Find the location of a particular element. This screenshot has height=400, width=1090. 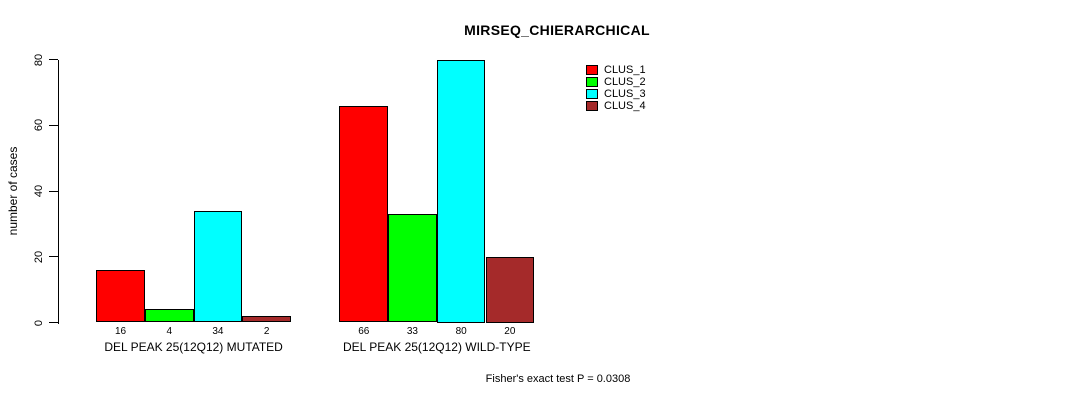

chart-title: MIRSEQ_CHIERARCHICAL is located at coordinates (557, 30).